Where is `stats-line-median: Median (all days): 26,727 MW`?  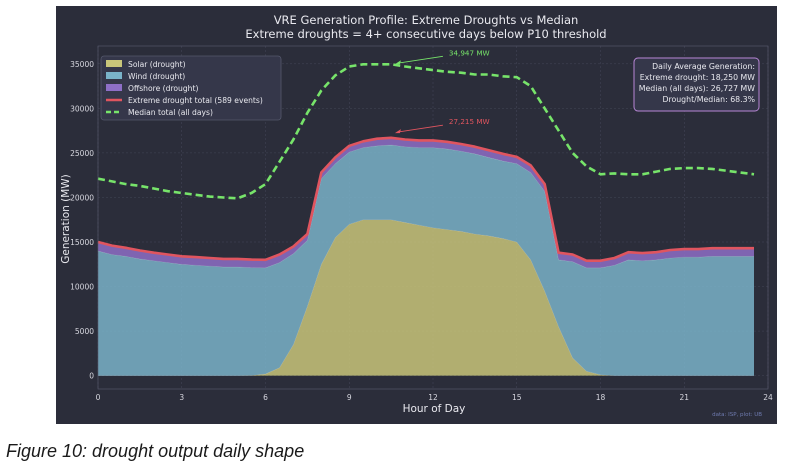 stats-line-median: Median (all days): 26,727 MW is located at coordinates (697, 88).